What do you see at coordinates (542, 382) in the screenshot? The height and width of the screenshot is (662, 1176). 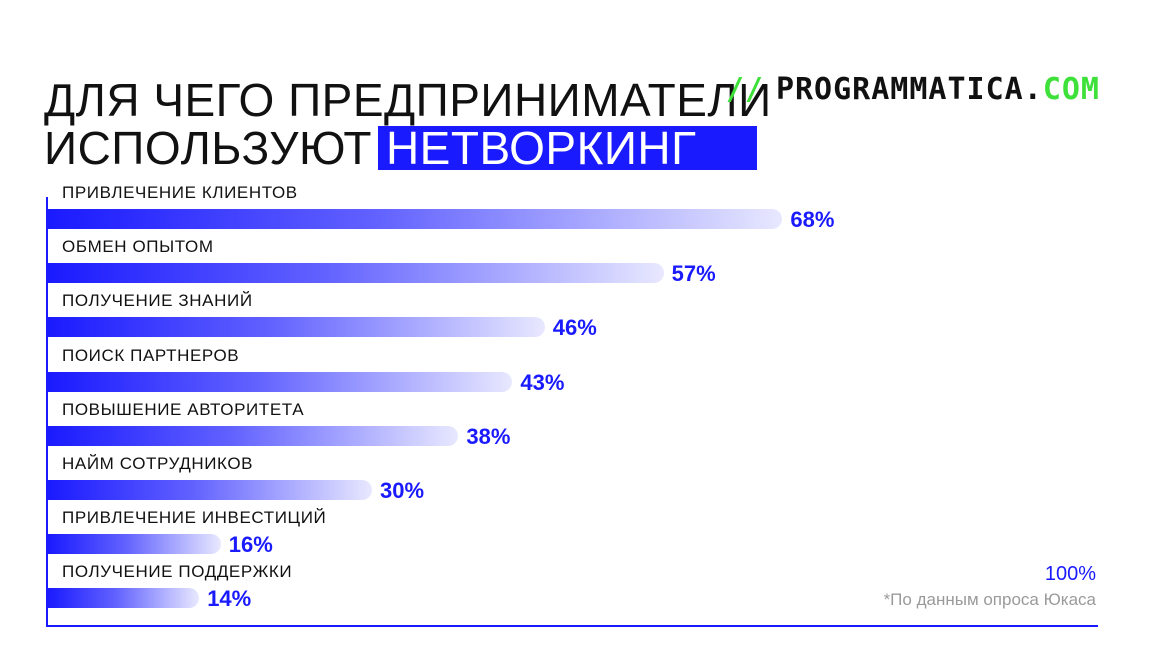 I see `value-label: 43%` at bounding box center [542, 382].